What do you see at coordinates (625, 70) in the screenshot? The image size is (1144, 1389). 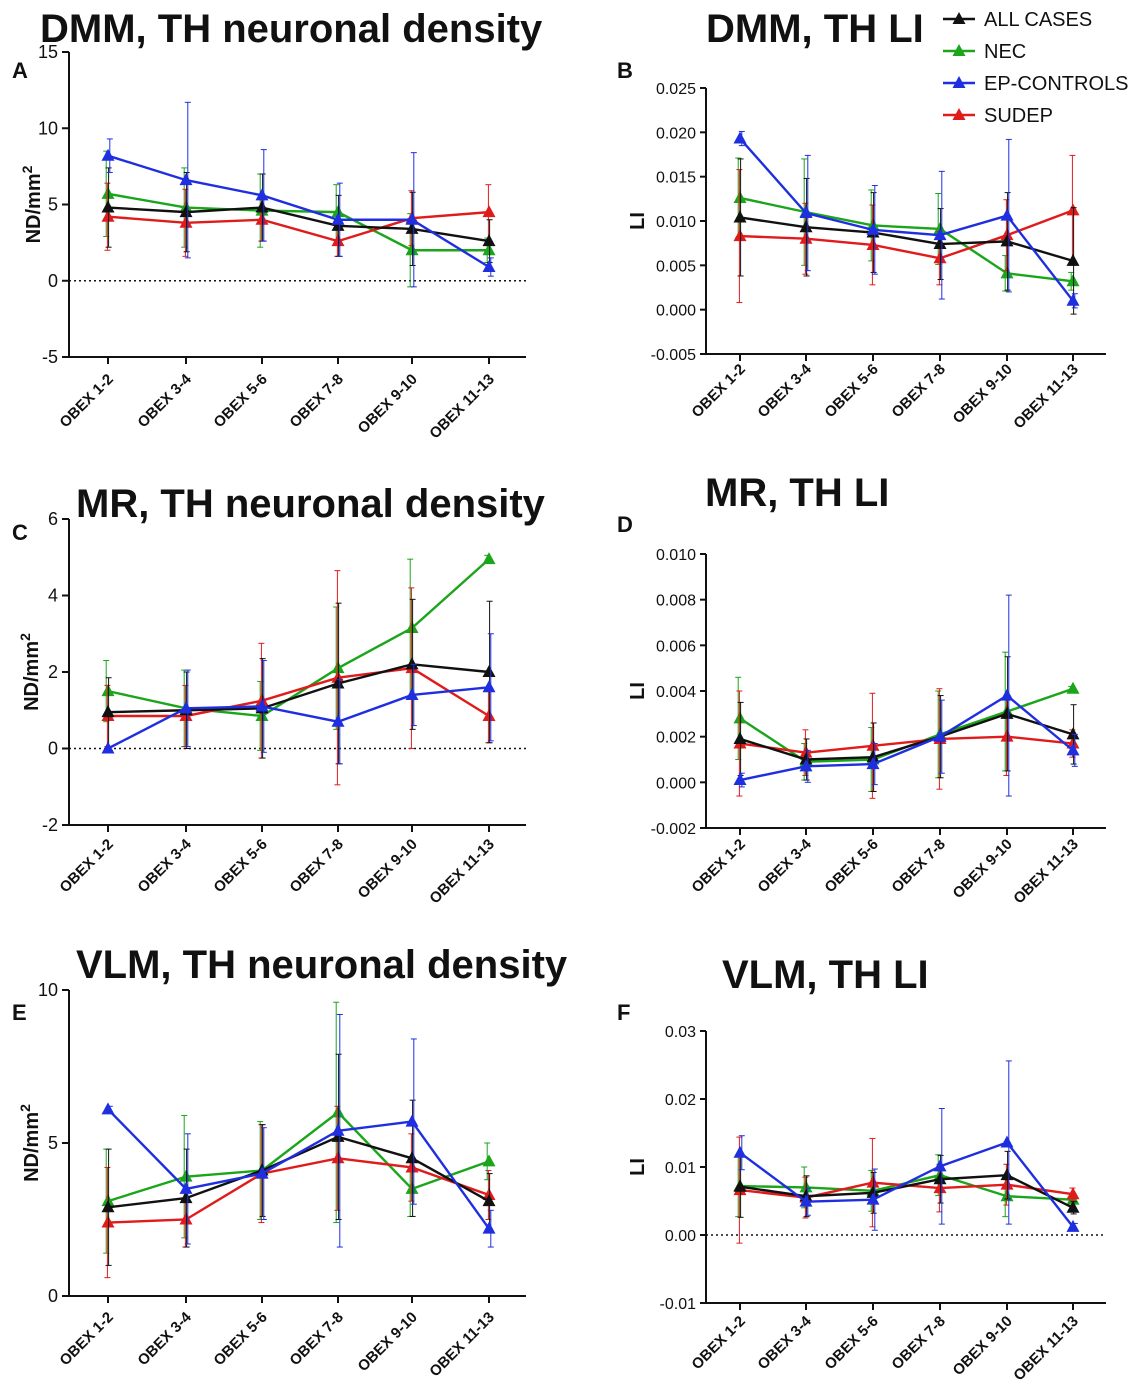 I see `panel-label: B` at bounding box center [625, 70].